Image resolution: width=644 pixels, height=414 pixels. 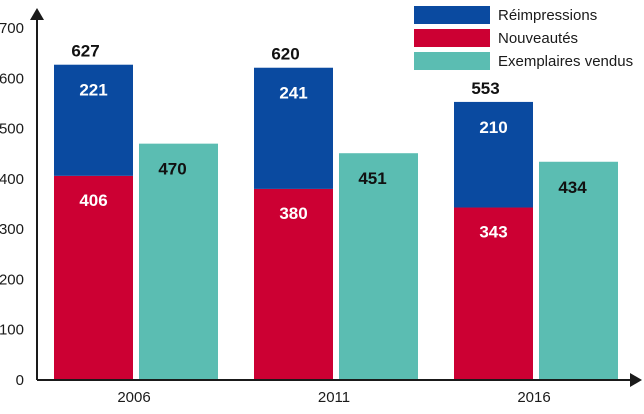 I want to click on x-axis-arrow, so click(x=636, y=380).